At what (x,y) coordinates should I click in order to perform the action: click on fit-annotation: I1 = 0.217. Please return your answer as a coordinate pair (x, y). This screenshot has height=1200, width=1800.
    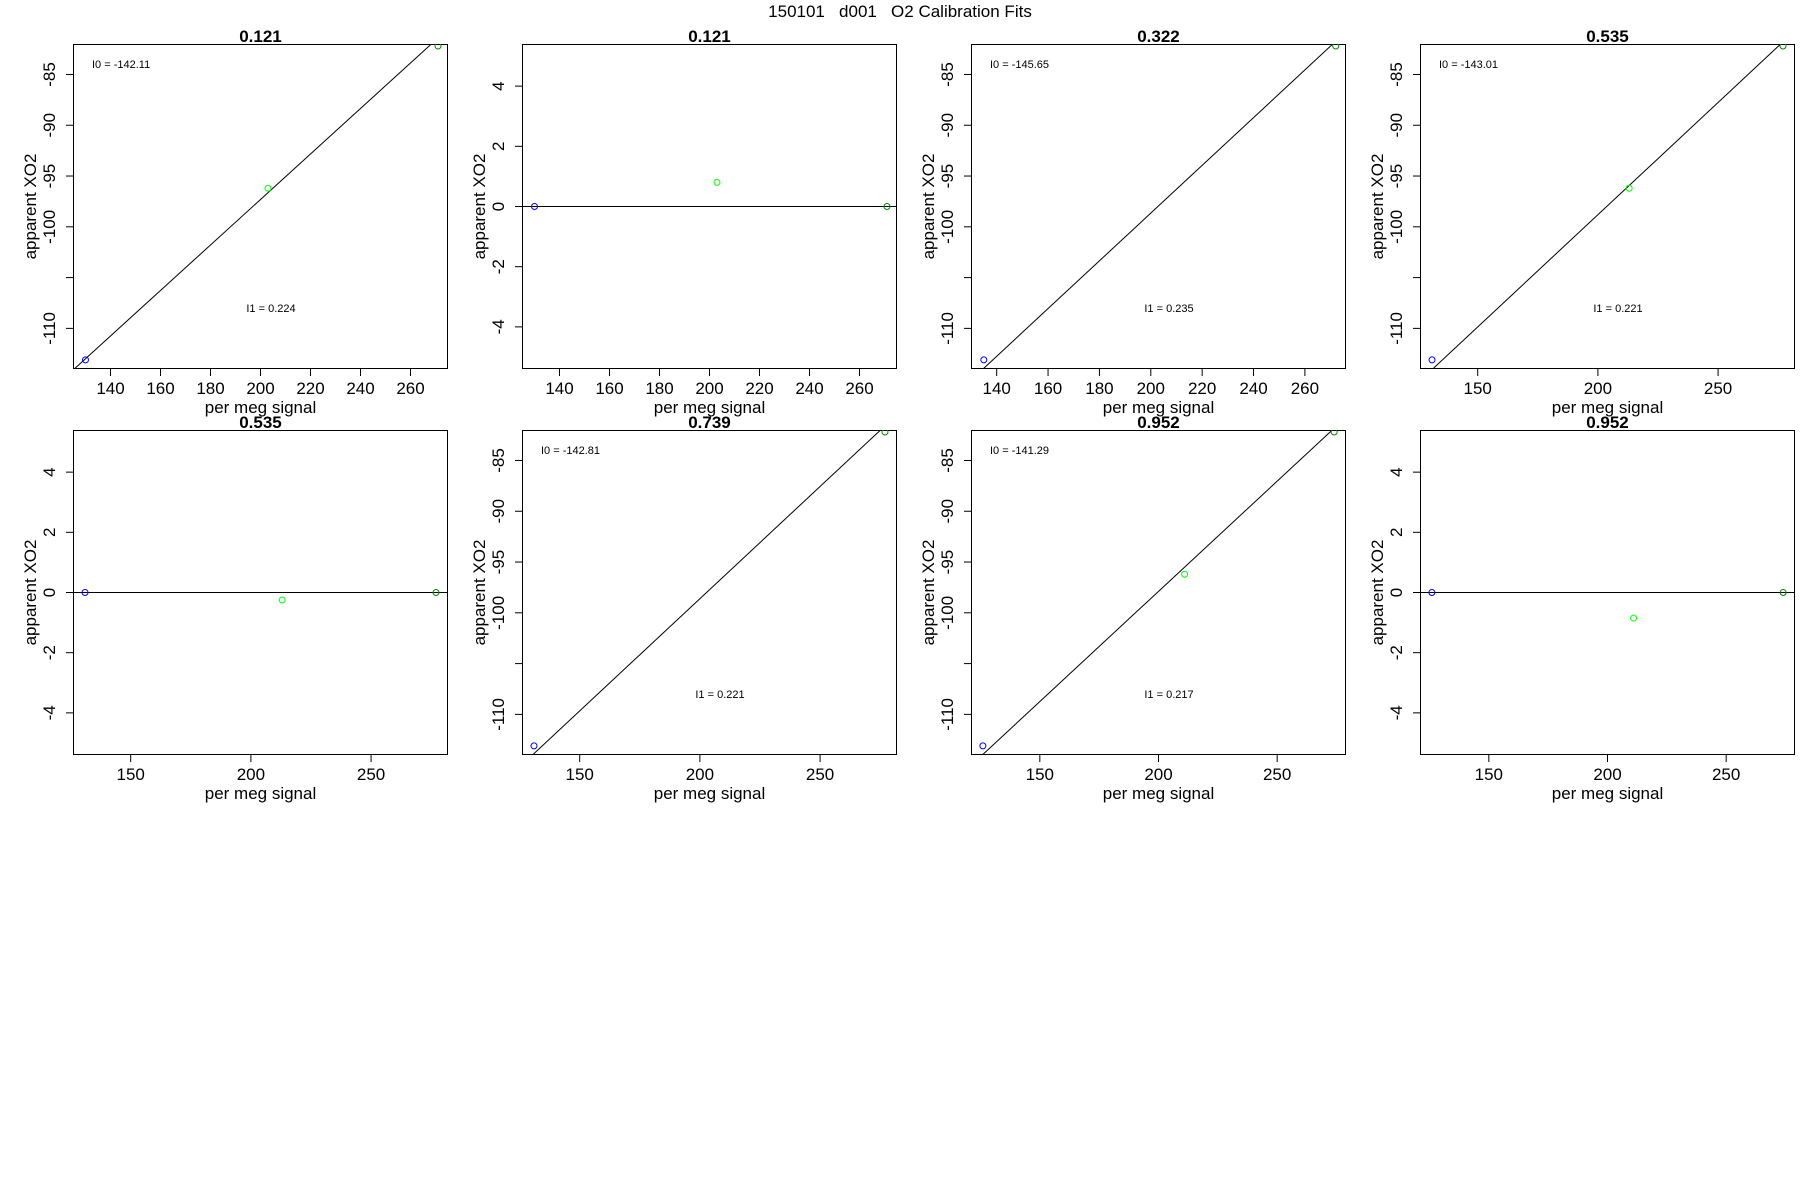
    Looking at the image, I should click on (1168, 695).